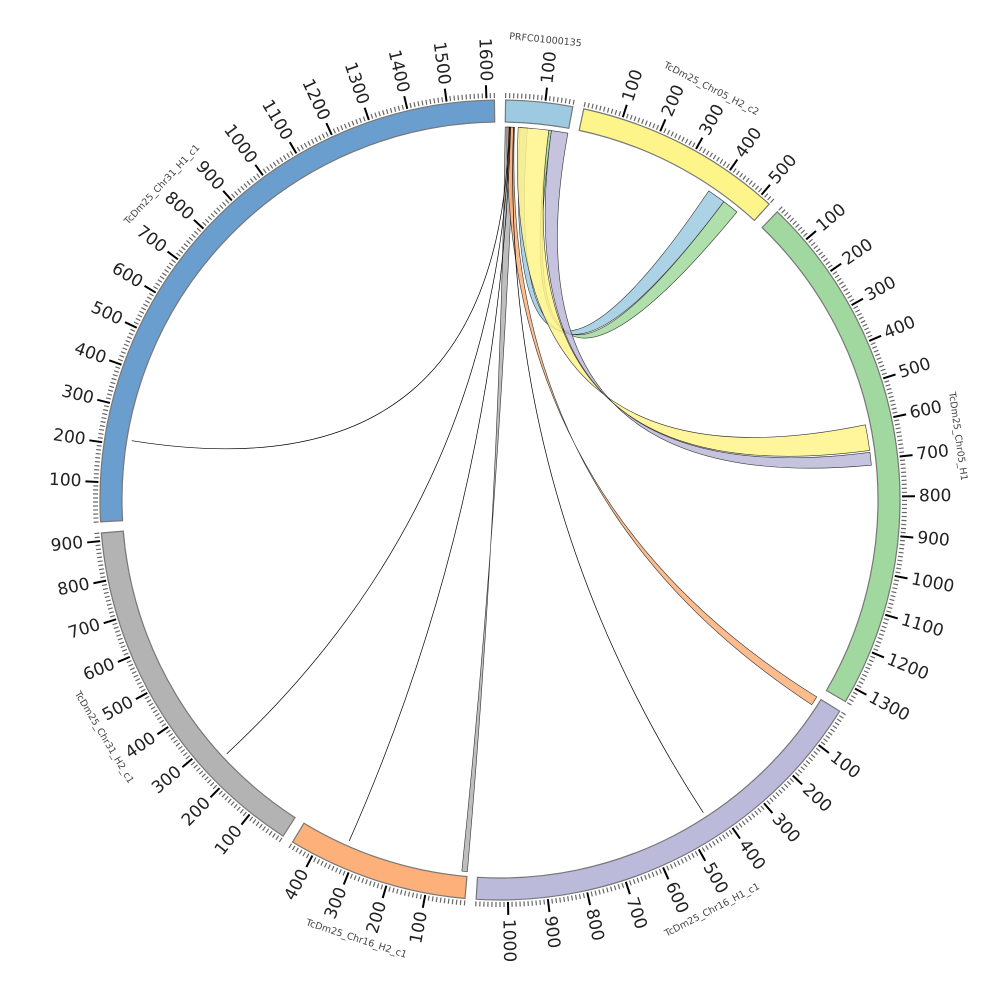  I want to click on ideogram-TcDm25_Chr16_H2_c1, so click(379, 861).